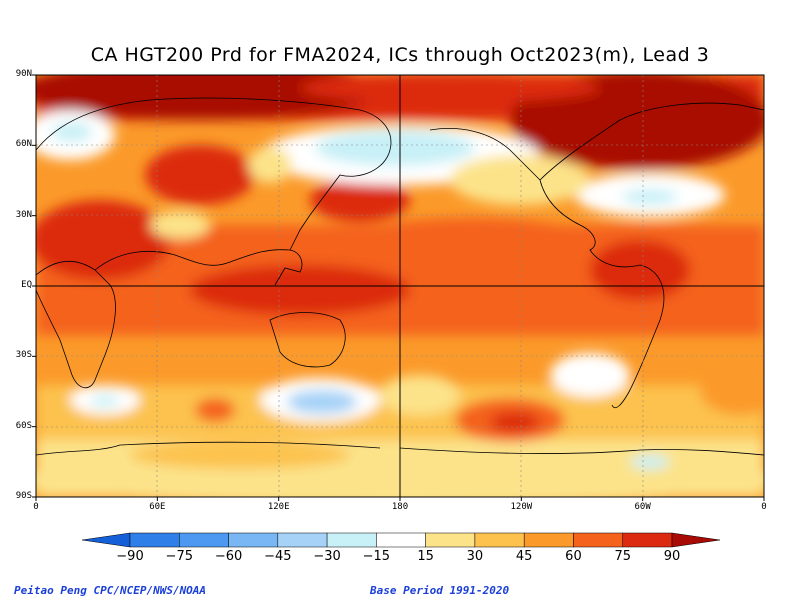 Image resolution: width=800 pixels, height=600 pixels. Describe the element at coordinates (521, 507) in the screenshot. I see `lon-label: 120W` at that location.